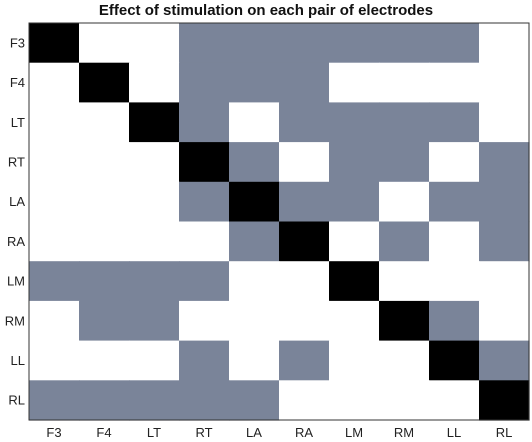 The width and height of the screenshot is (532, 442). What do you see at coordinates (279, 432) in the screenshot?
I see `column-labels: F3 F4 LT RT LA RA LM RM LL RL` at bounding box center [279, 432].